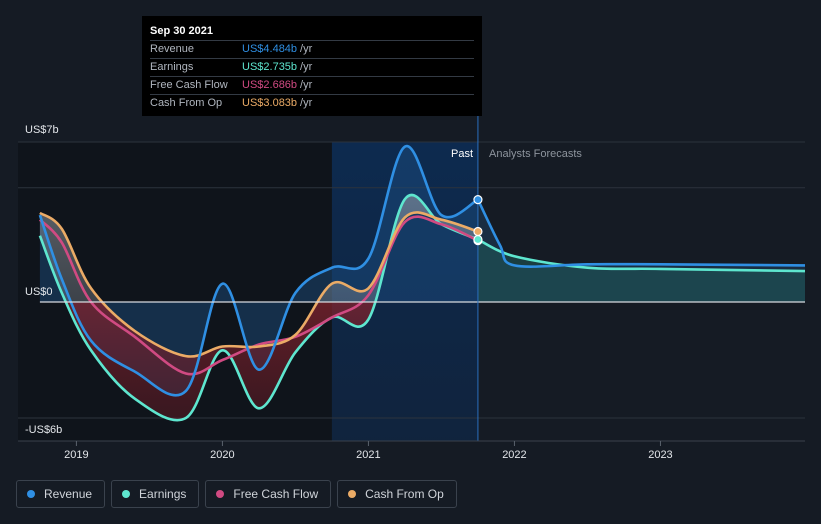 The image size is (821, 524). Describe the element at coordinates (276, 494) in the screenshot. I see `legend-label: Free Cash Flow` at that location.